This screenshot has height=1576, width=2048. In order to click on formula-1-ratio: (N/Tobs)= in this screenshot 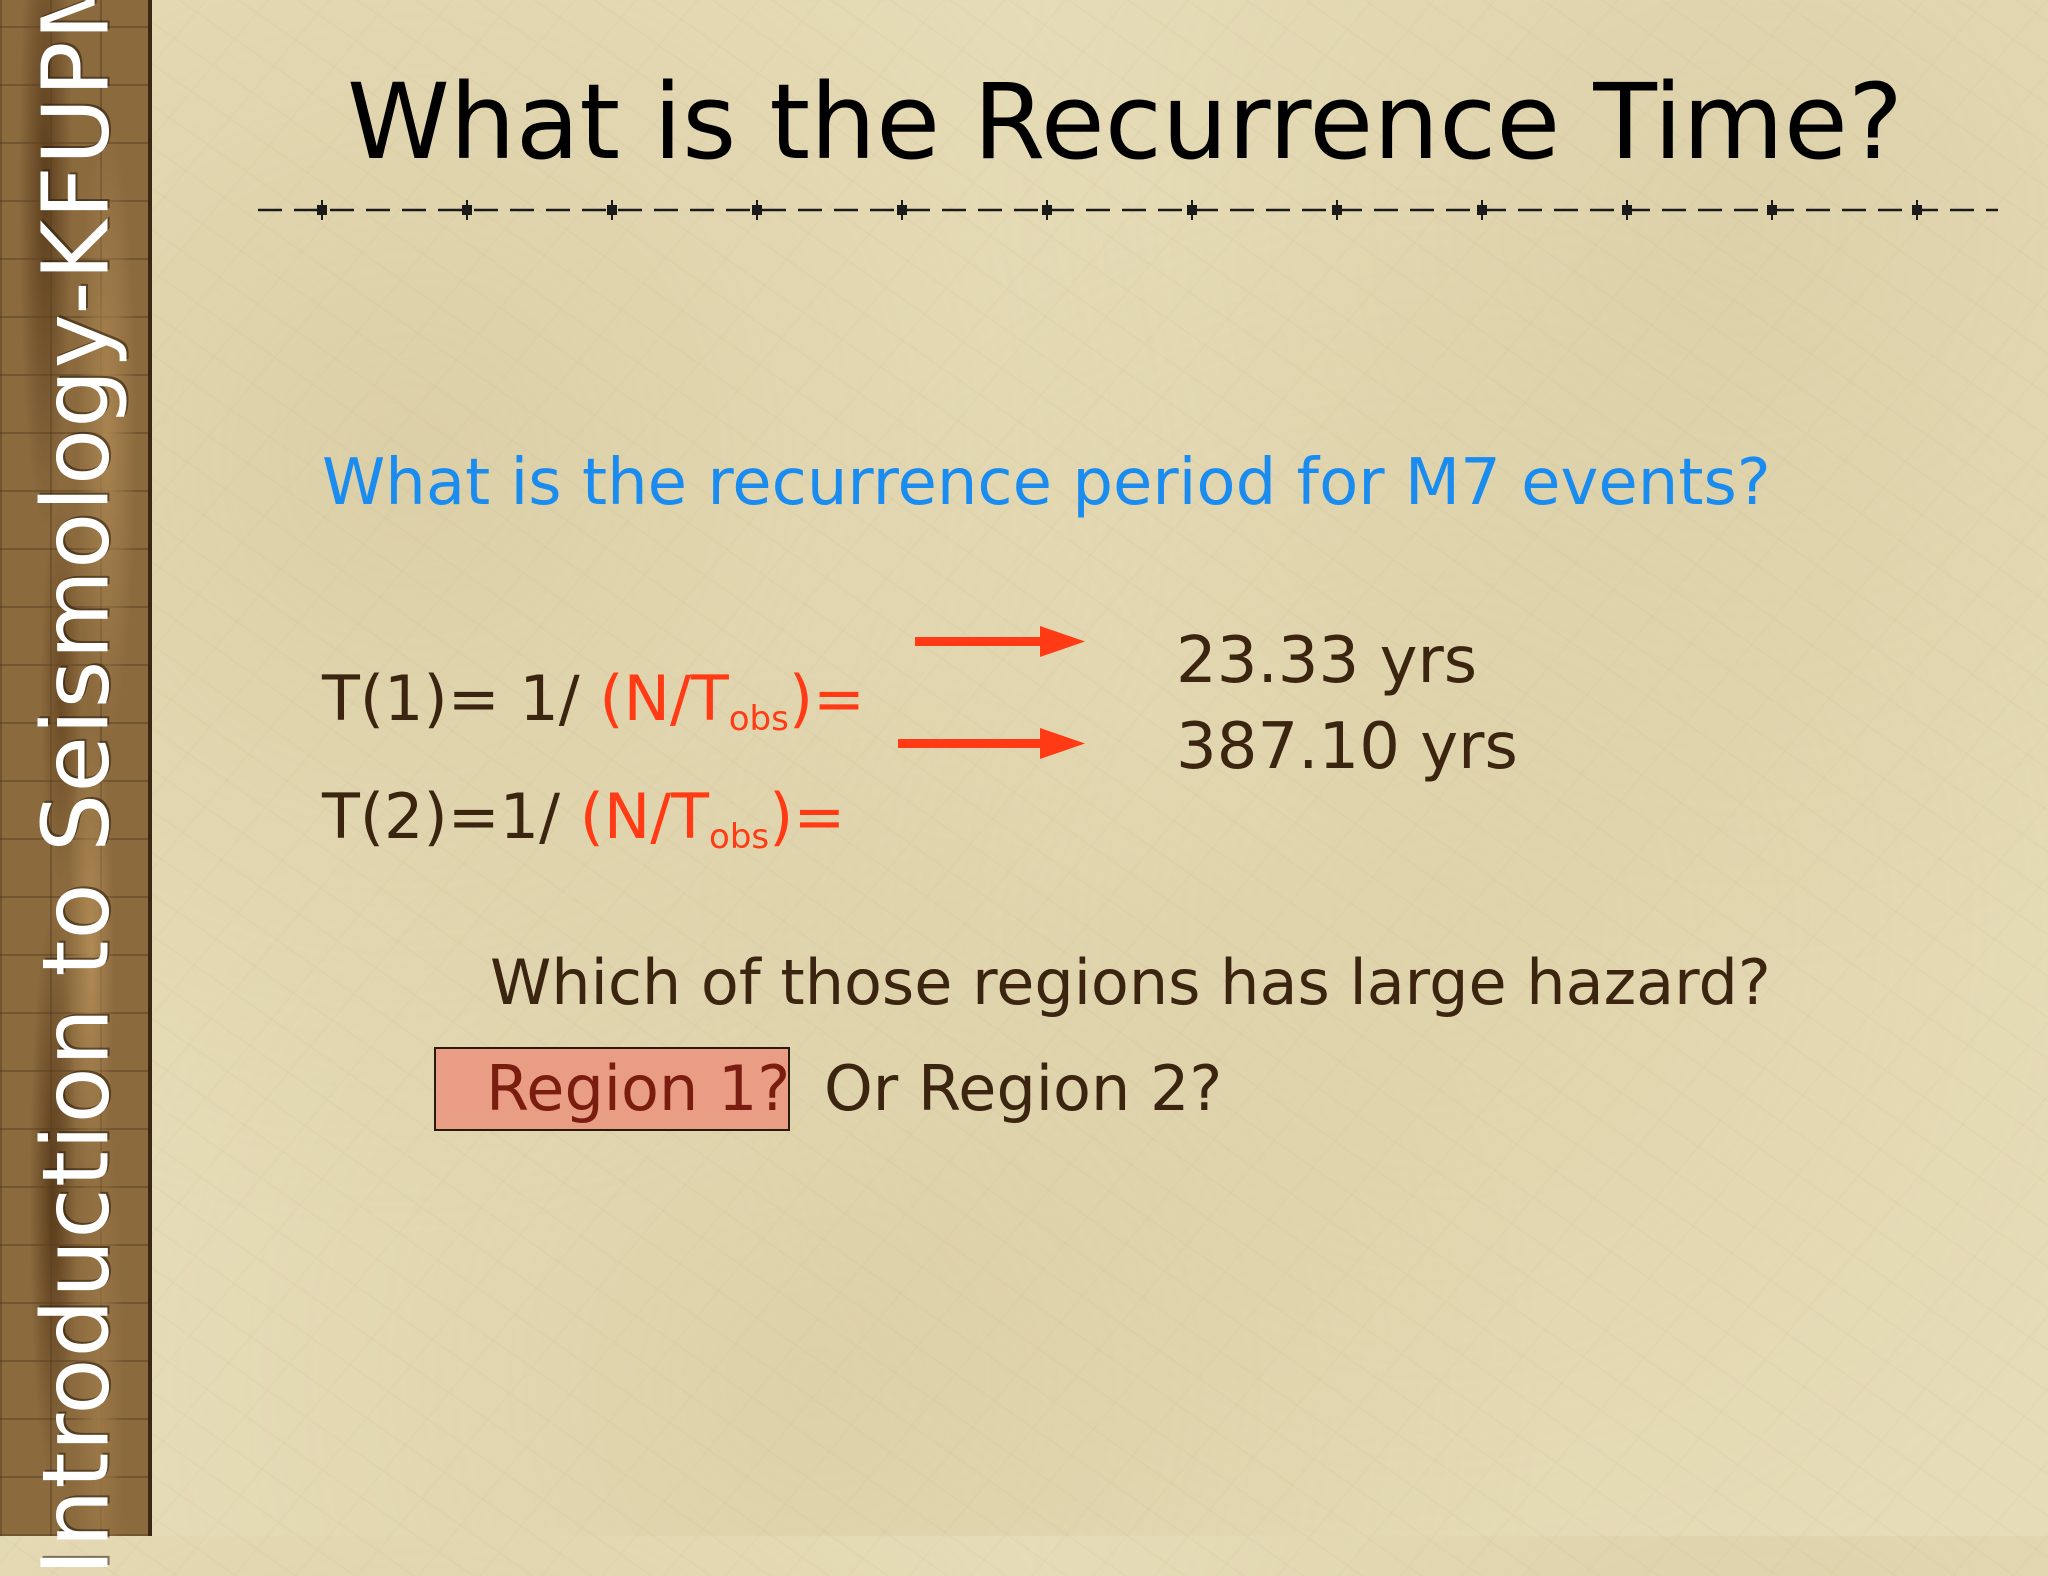, I will do `click(732, 700)`.